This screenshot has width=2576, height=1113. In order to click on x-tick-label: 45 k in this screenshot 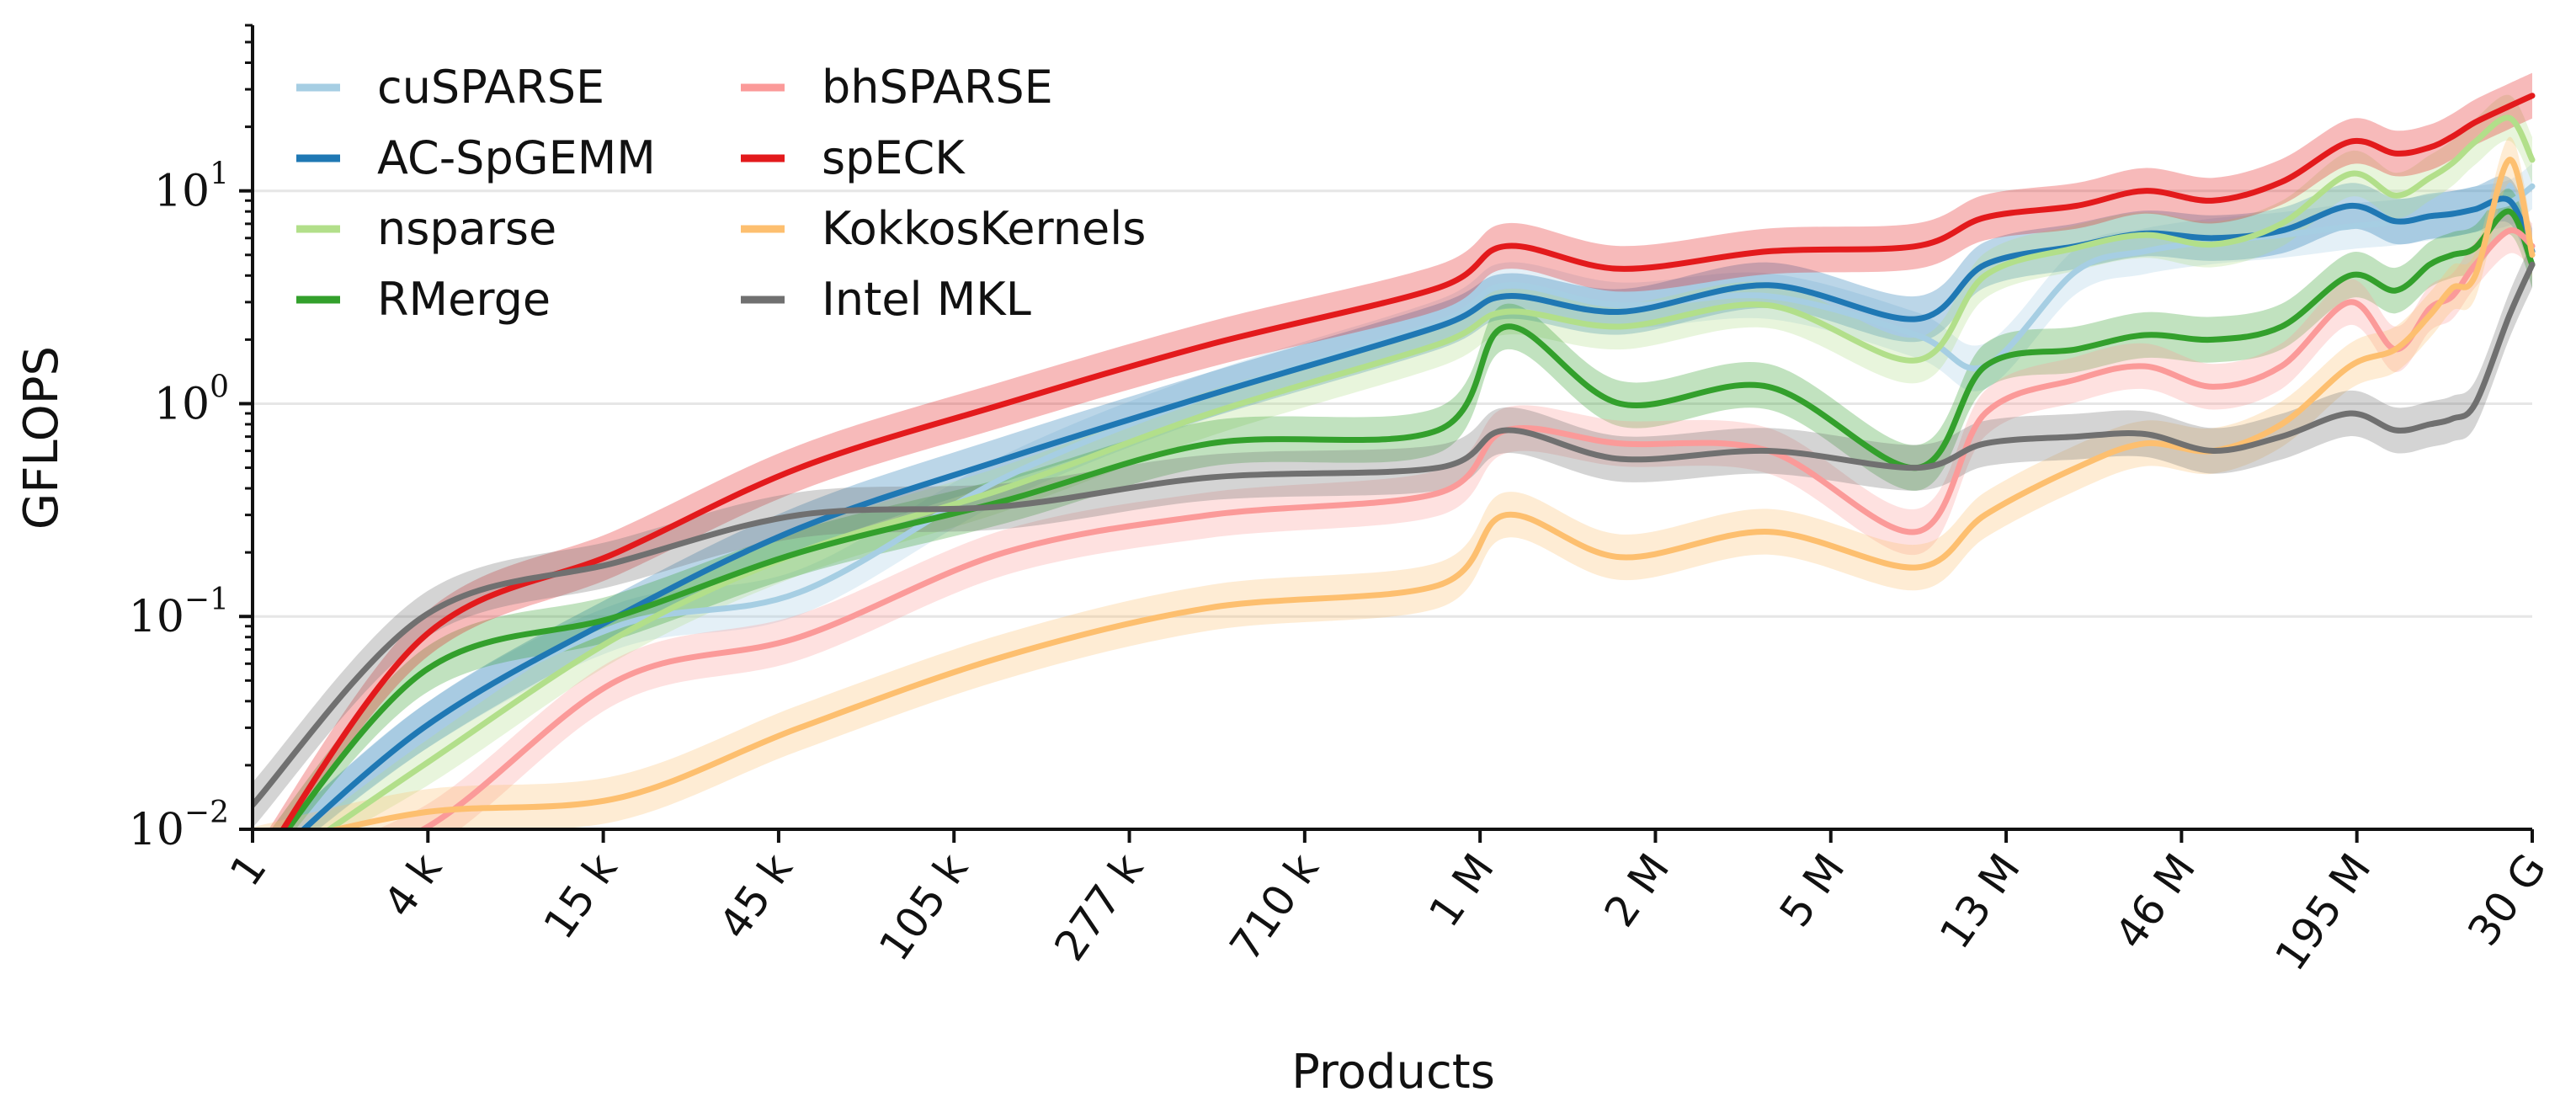, I will do `click(756, 896)`.